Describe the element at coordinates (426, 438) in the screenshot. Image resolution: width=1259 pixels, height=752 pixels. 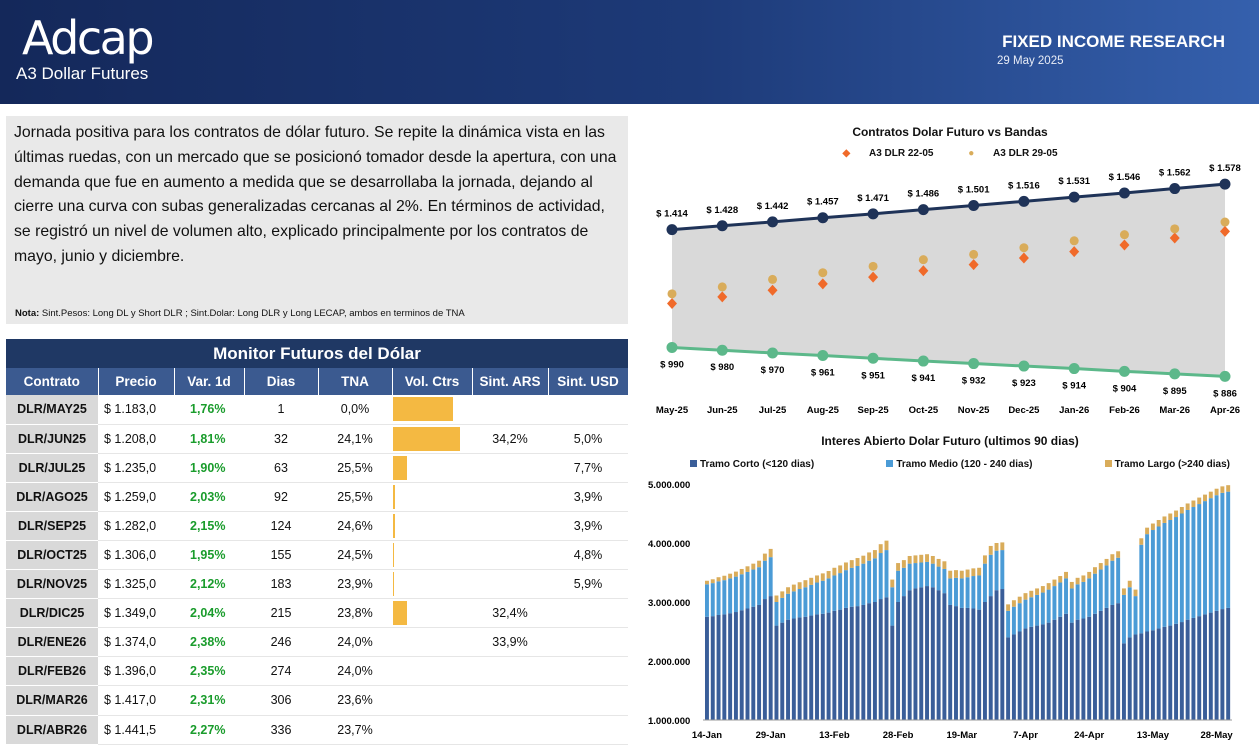
I see `volume-bar` at that location.